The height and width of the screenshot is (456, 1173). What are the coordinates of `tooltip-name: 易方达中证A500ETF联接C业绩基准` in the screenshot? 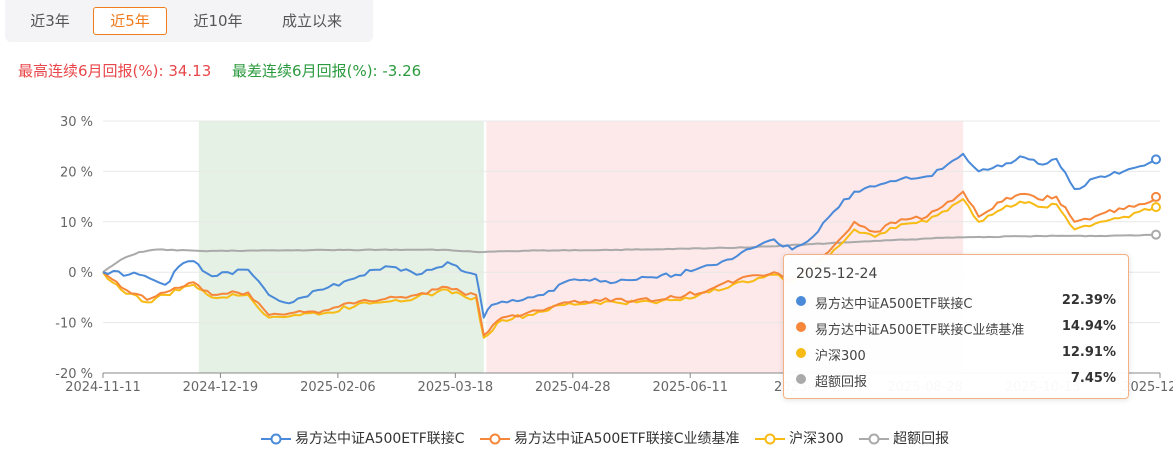 It's located at (920, 330).